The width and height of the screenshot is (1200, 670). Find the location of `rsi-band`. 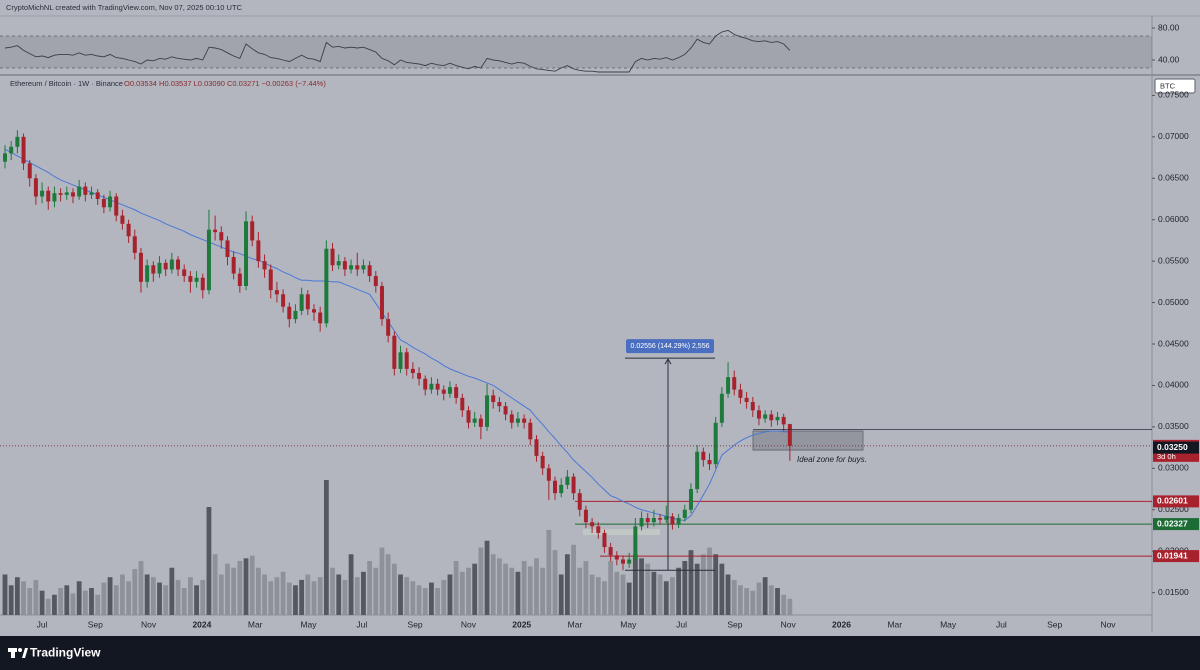

rsi-band is located at coordinates (576, 52).